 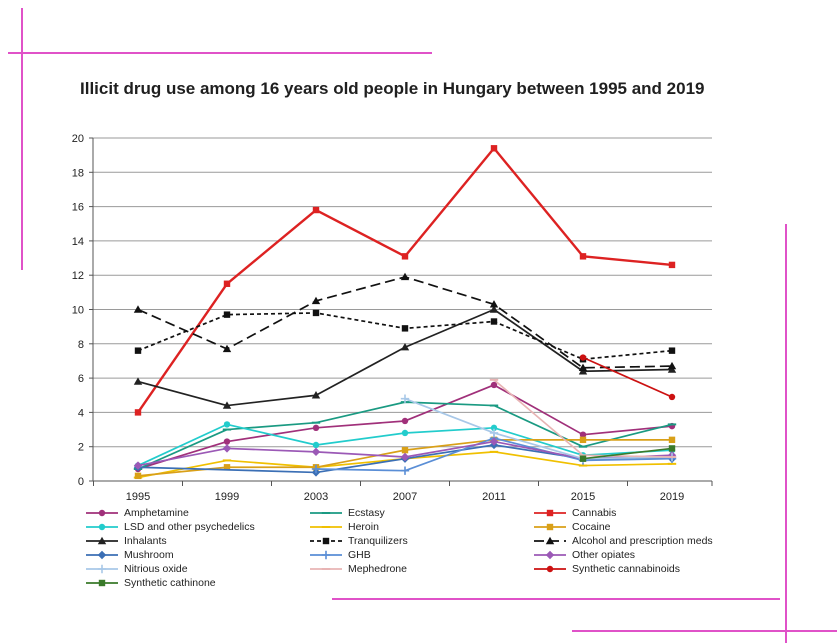 I want to click on x-tick-label: 2015, so click(x=583, y=497).